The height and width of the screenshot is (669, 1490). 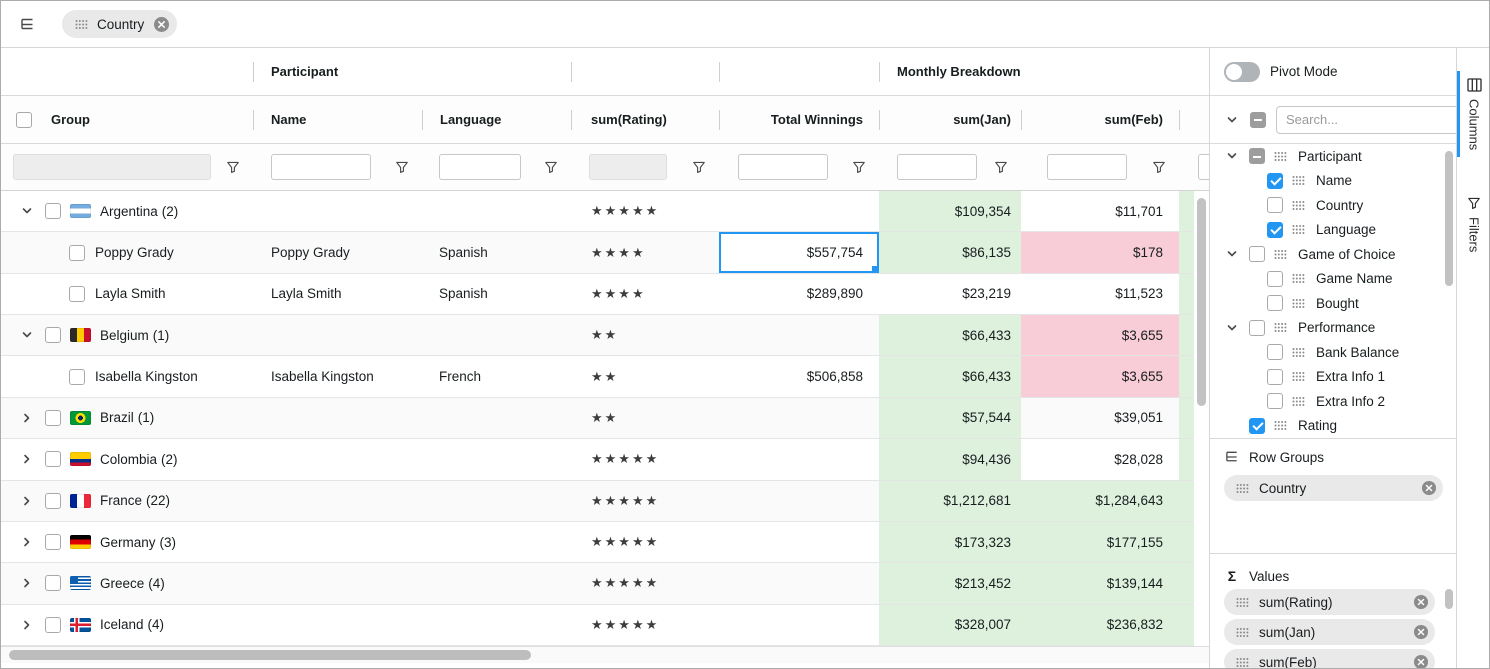 I want to click on pivot-mode-toggle, so click(x=1242, y=71).